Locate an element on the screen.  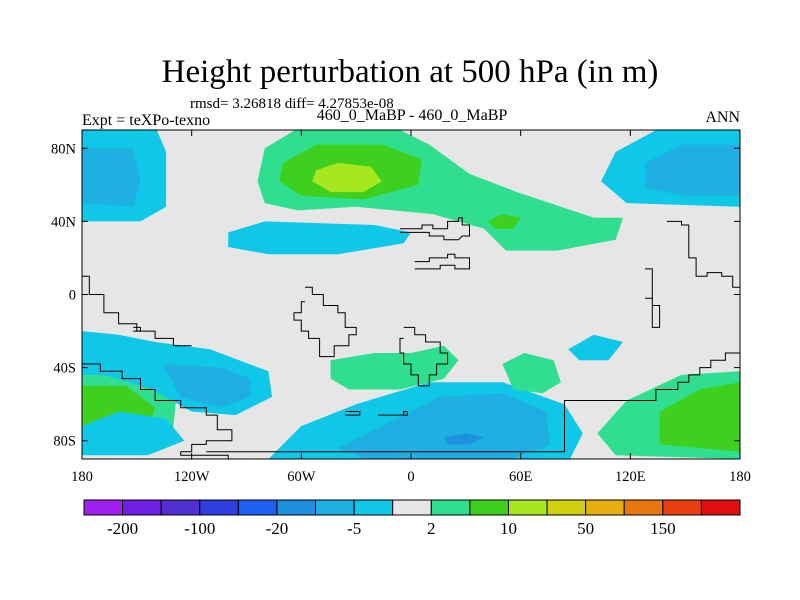
africa-outline is located at coordinates (424, 356).